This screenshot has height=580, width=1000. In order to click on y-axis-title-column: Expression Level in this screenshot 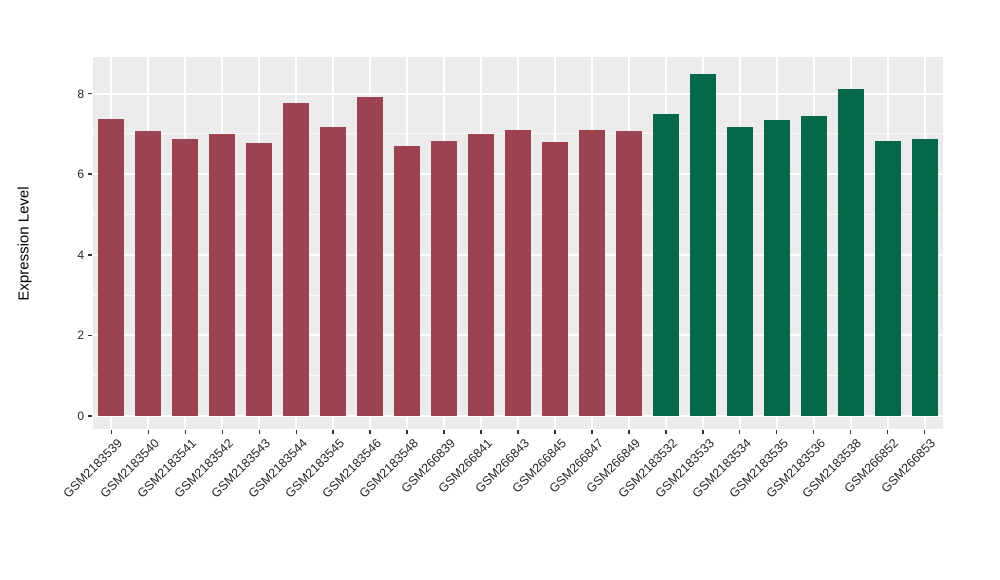, I will do `click(24, 243)`.